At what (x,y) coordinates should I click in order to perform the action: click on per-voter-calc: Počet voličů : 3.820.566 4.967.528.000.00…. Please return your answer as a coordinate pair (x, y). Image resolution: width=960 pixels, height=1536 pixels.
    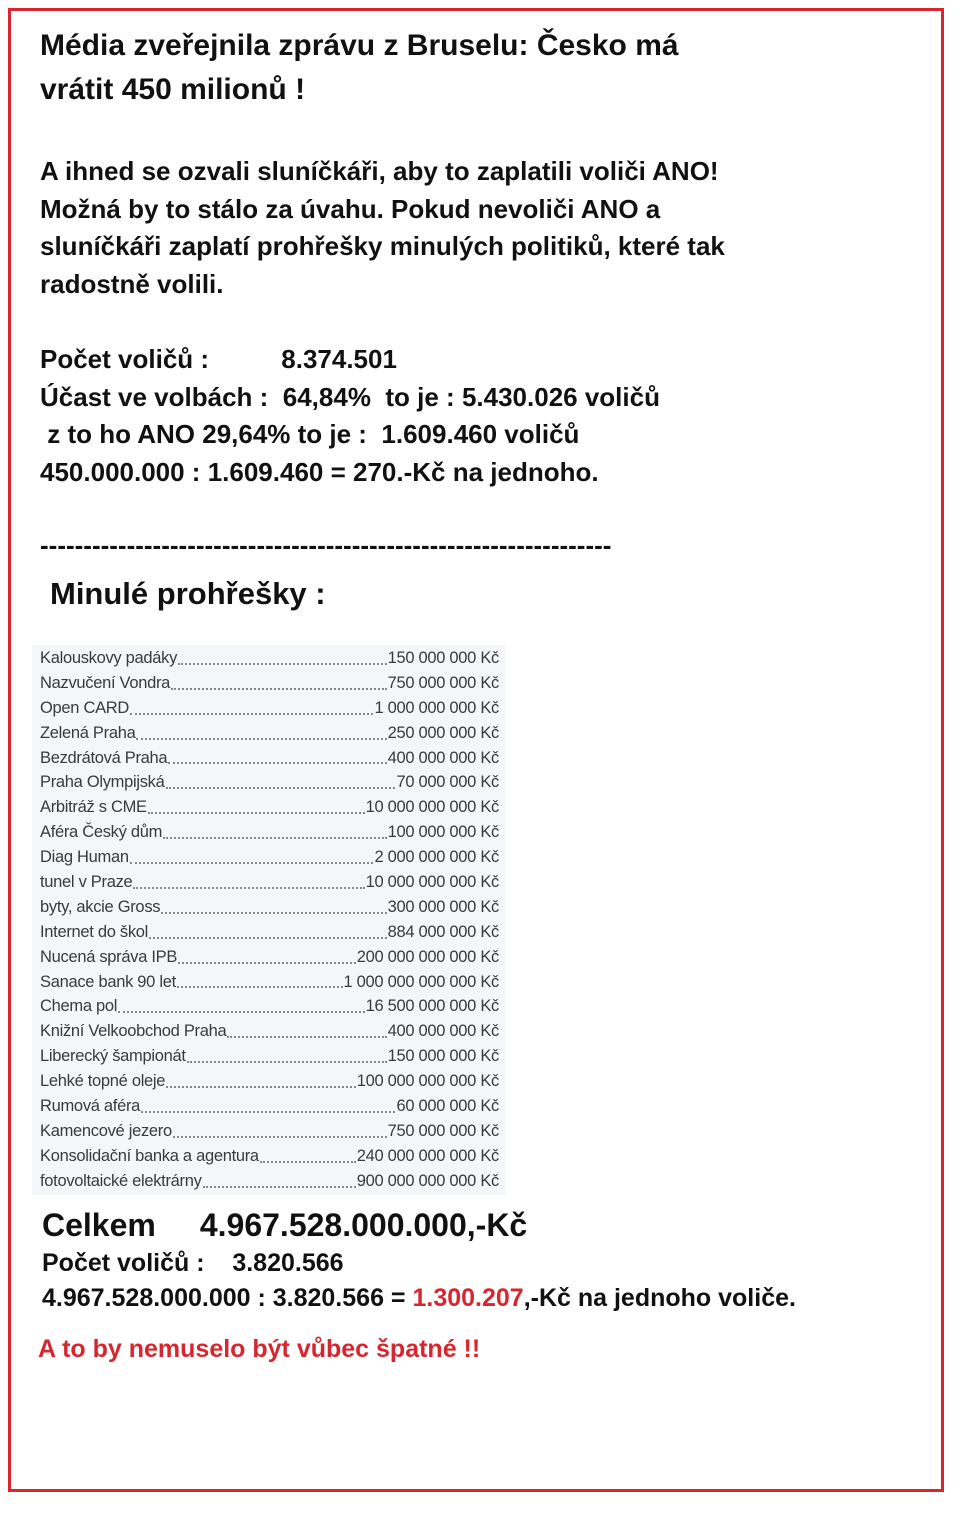
    Looking at the image, I should click on (481, 1281).